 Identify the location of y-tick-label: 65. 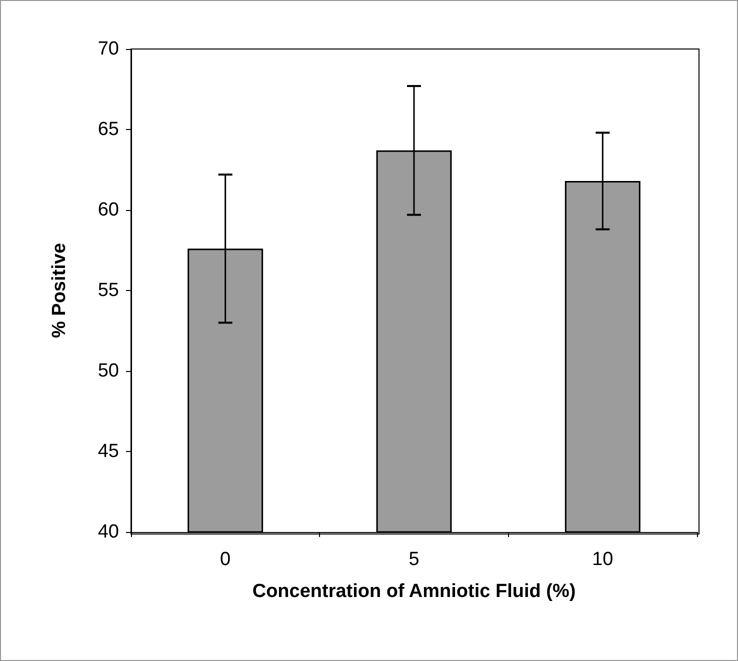
(108, 129).